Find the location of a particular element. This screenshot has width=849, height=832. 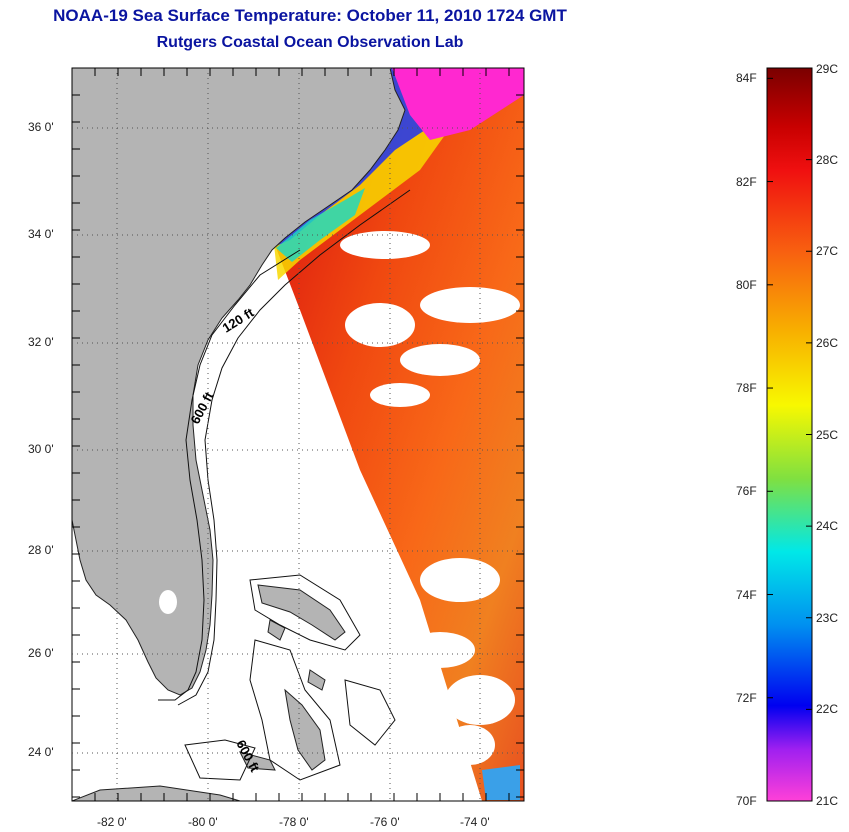

land-bahamas is located at coordinates (292, 677).